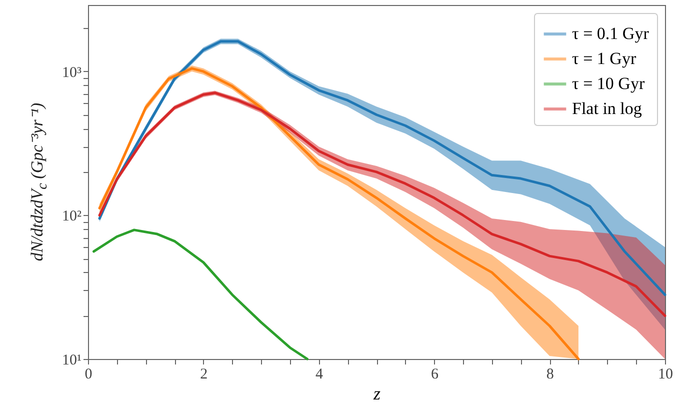 The height and width of the screenshot is (408, 677). What do you see at coordinates (200, 294) in the screenshot?
I see `line-series` at bounding box center [200, 294].